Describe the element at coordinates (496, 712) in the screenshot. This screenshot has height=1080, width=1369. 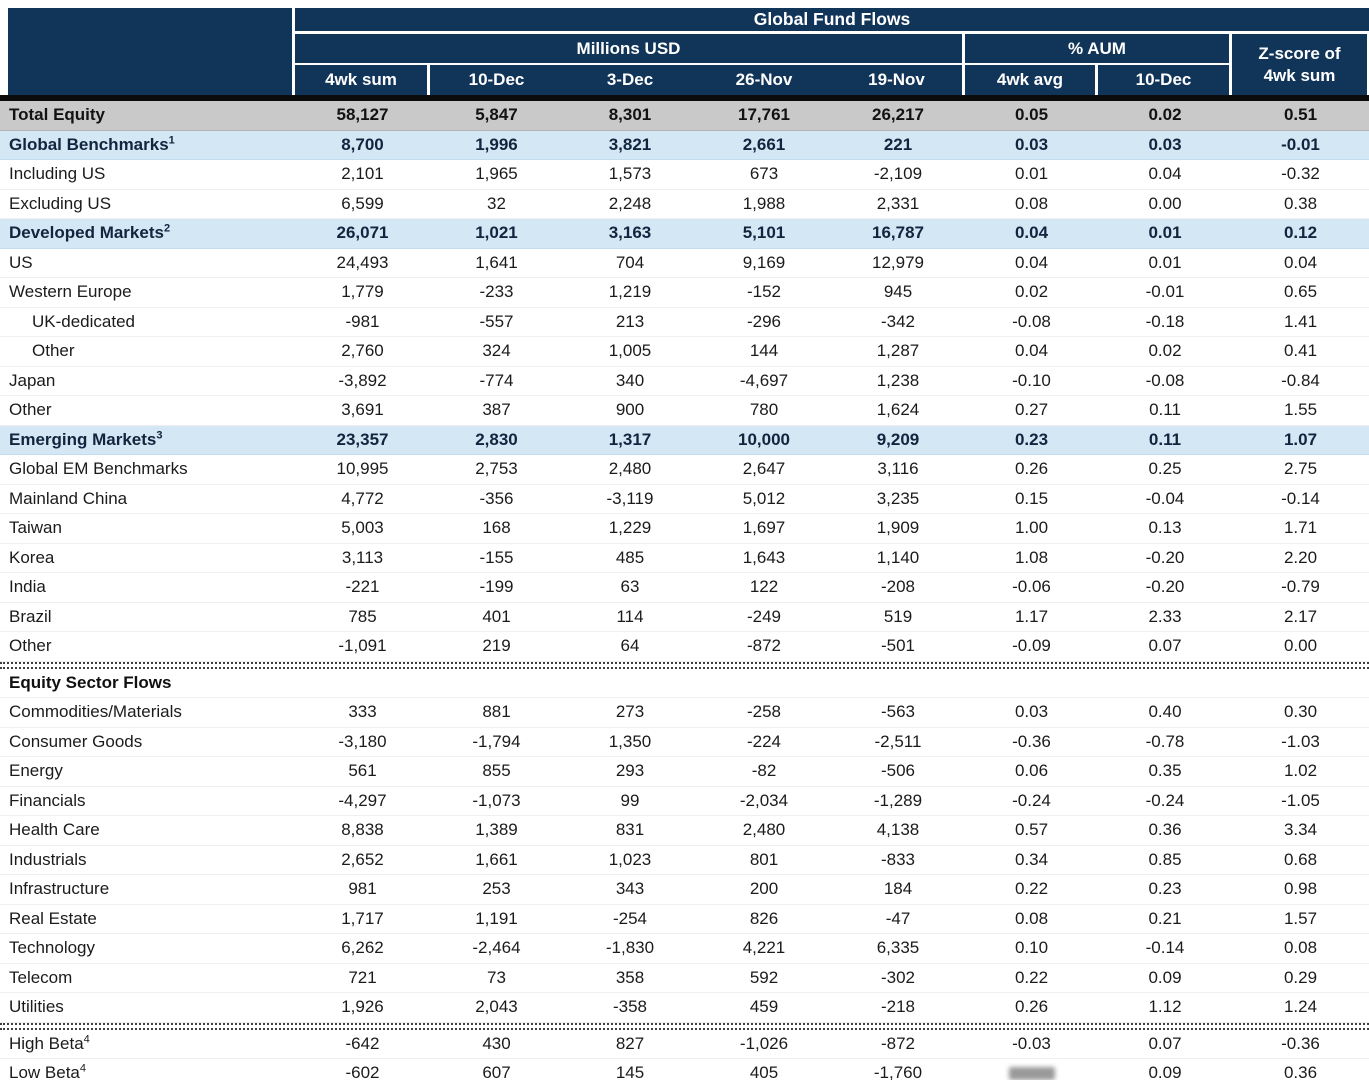
I see `value-cell: 881` at that location.